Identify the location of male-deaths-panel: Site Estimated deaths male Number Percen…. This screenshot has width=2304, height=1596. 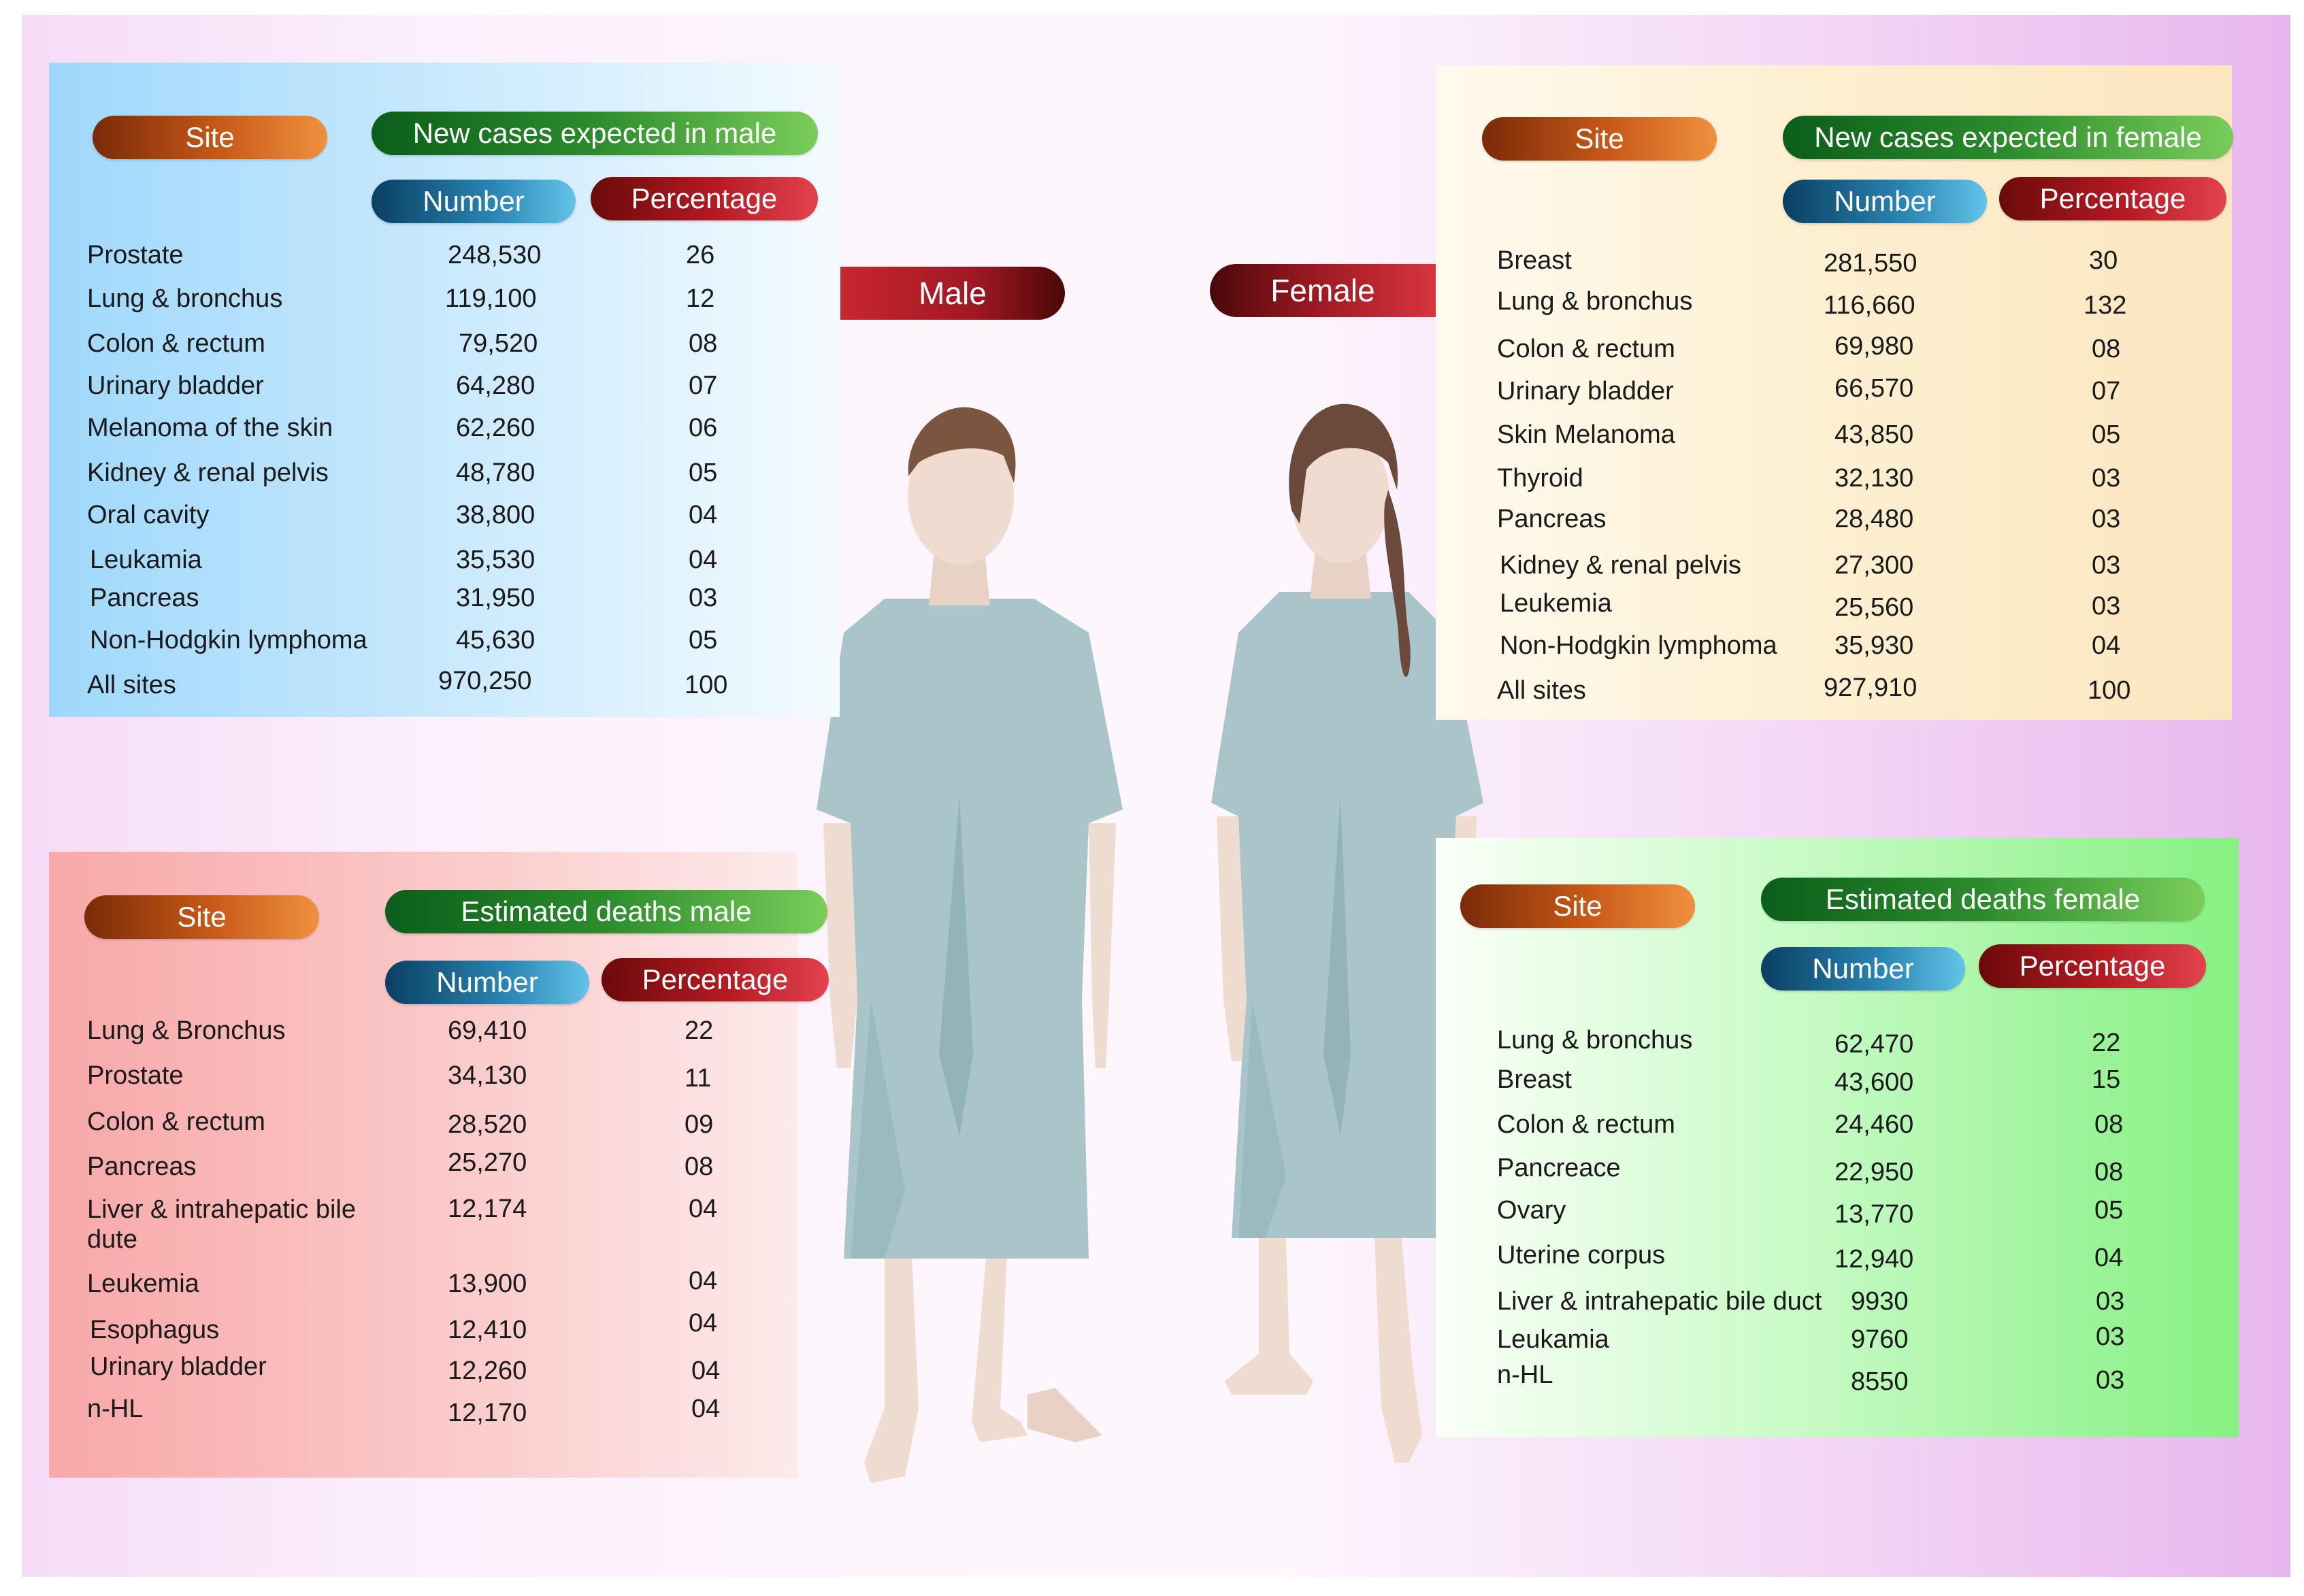
(439, 1165).